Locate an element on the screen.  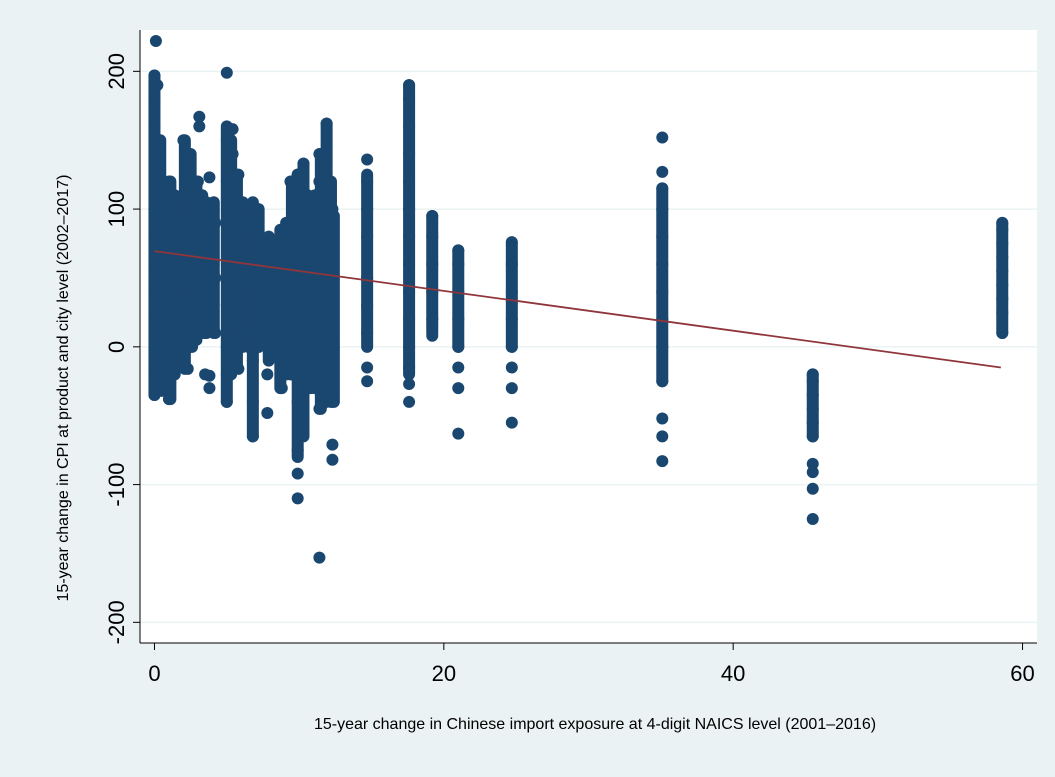
y-tick-label-3: 100 is located at coordinates (116, 209).